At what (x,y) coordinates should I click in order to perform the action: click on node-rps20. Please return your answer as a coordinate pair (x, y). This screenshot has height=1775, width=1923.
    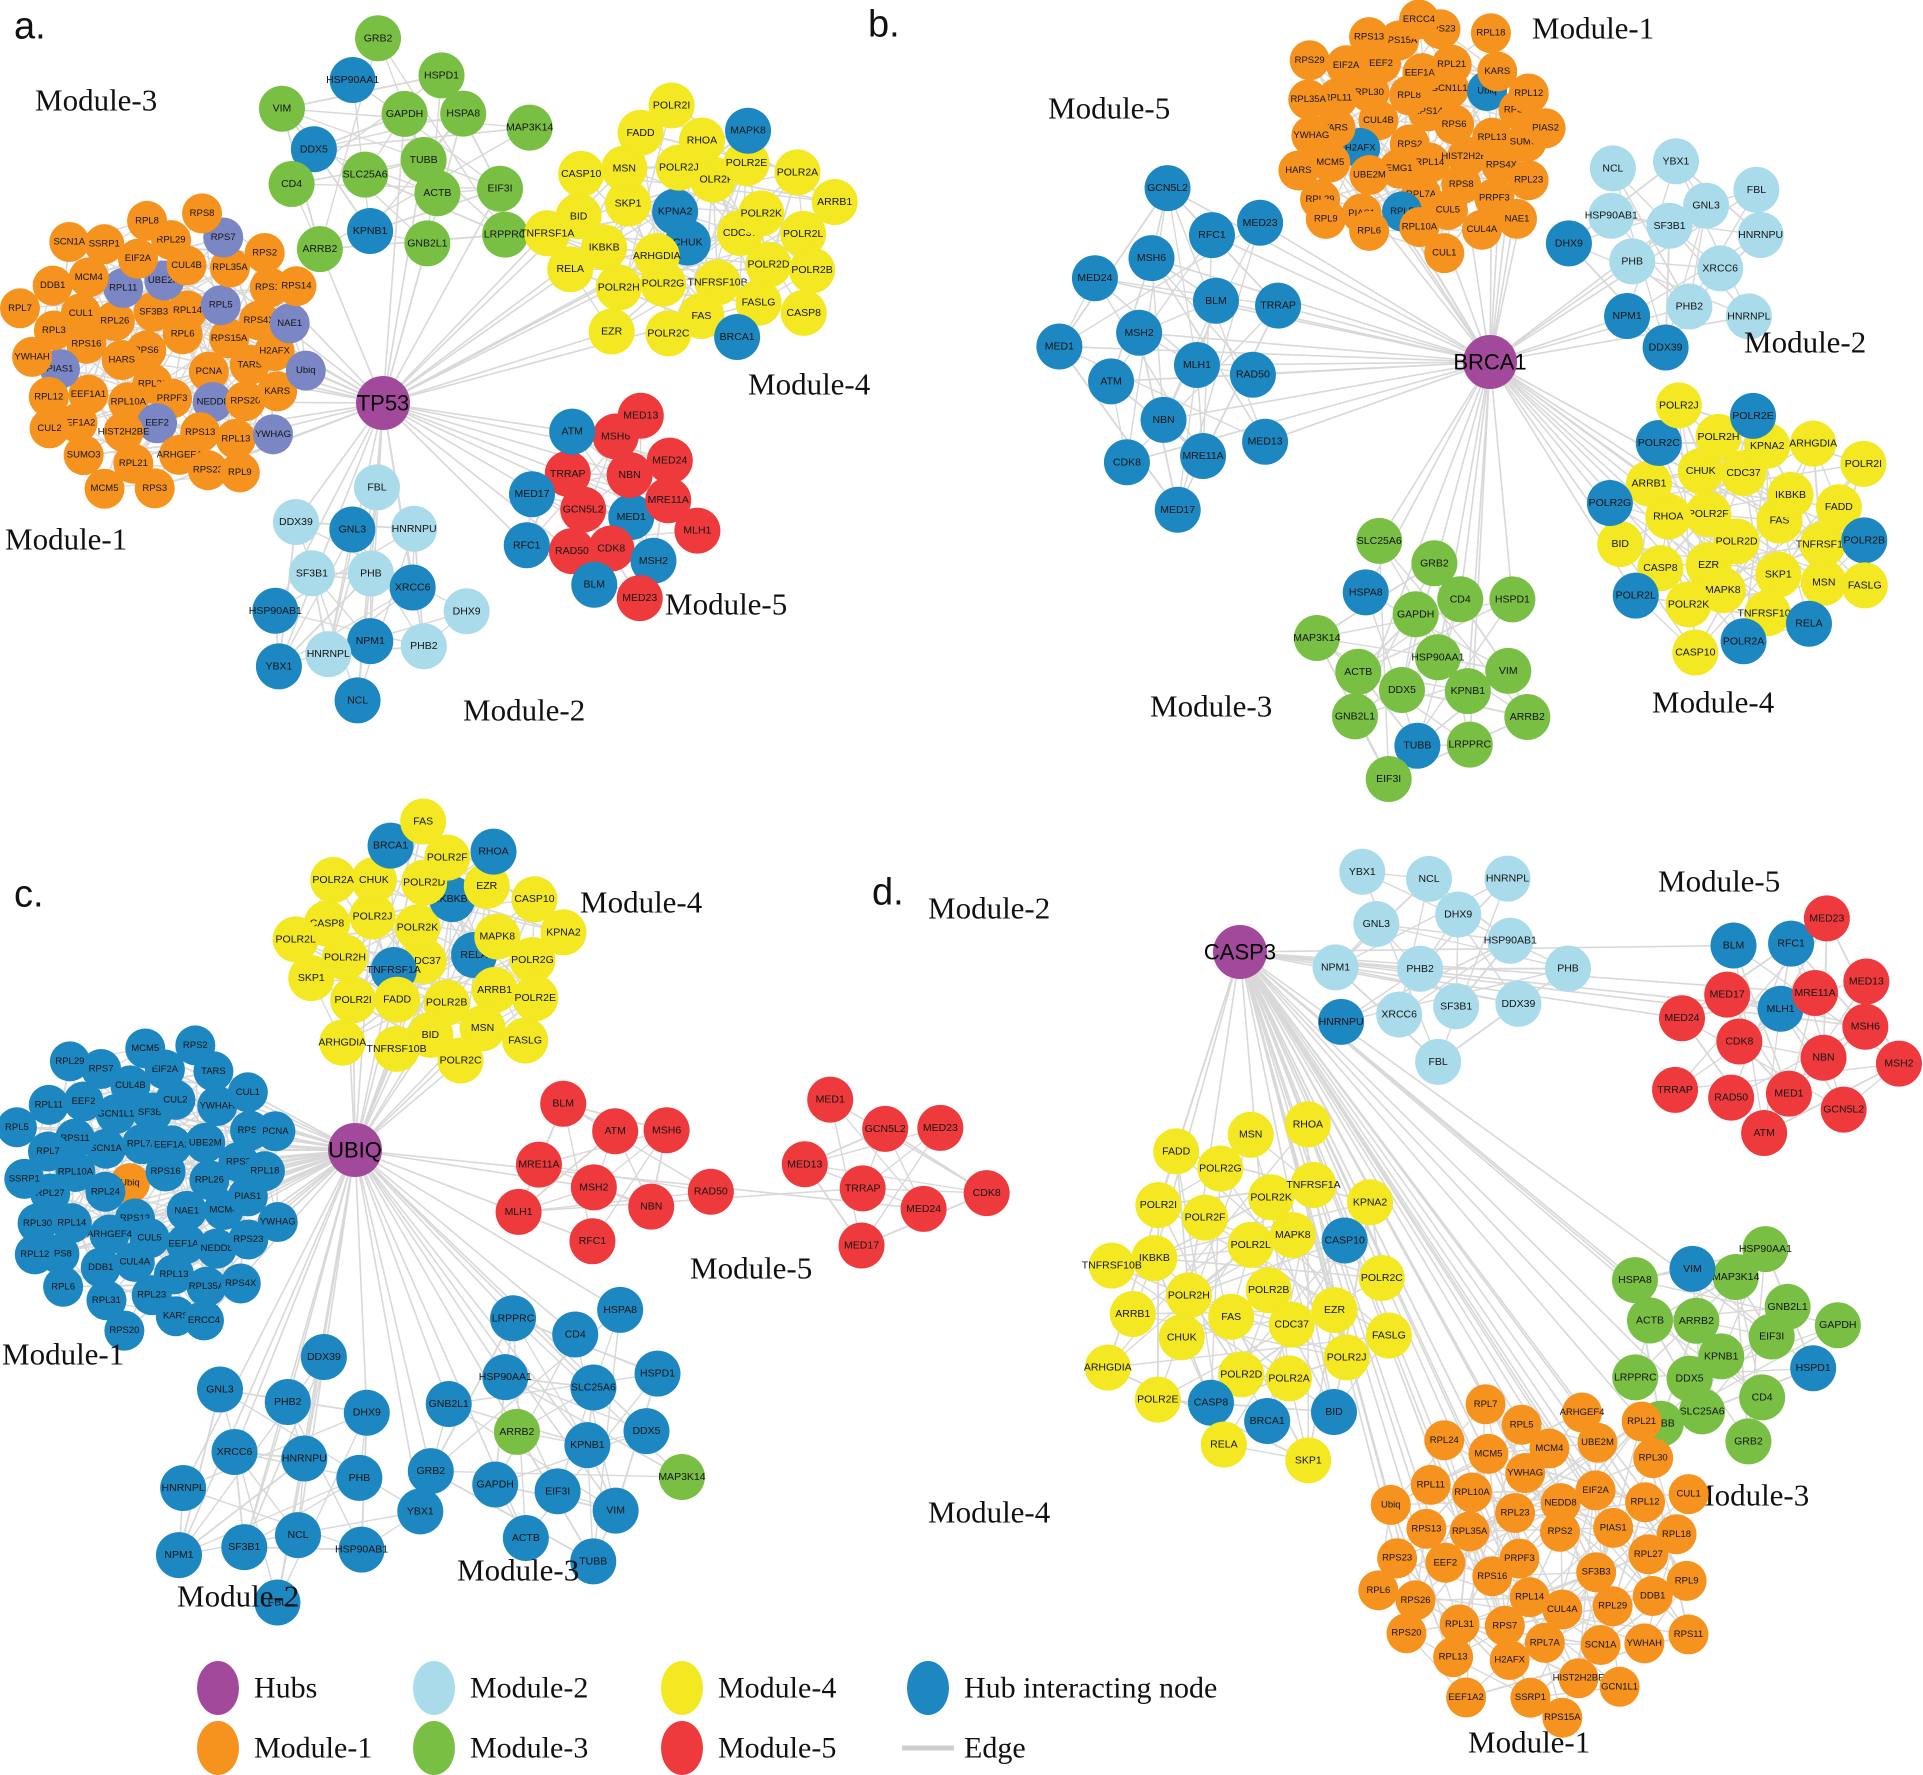
    Looking at the image, I should click on (245, 401).